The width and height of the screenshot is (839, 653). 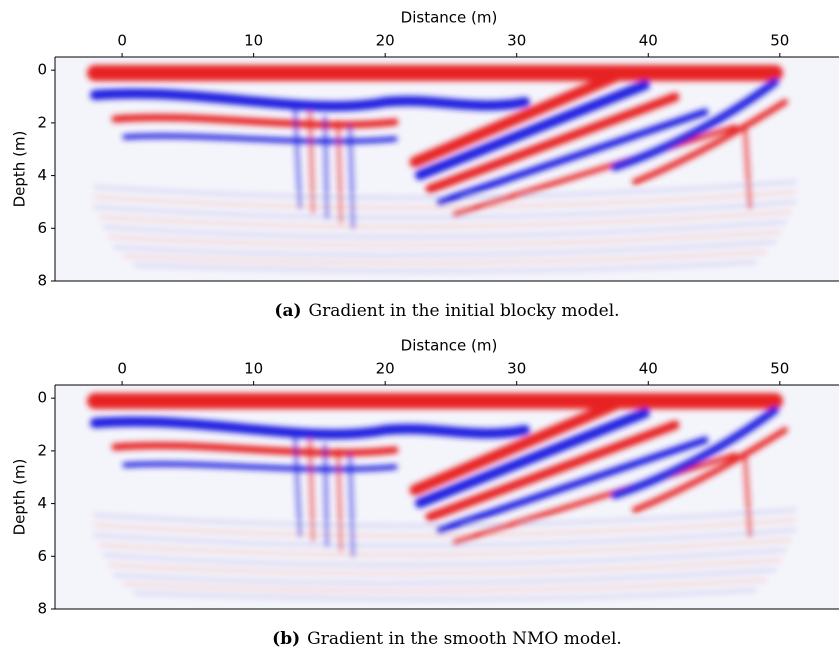 What do you see at coordinates (464, 311) in the screenshot?
I see `caption-text: Gradient in the initial blocky model.` at bounding box center [464, 311].